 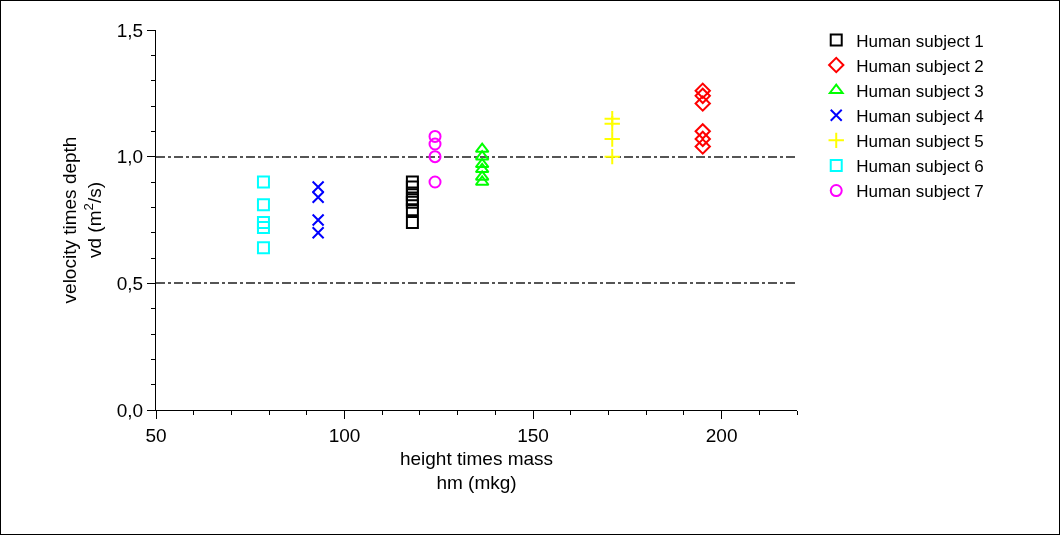 What do you see at coordinates (533, 435) in the screenshot?
I see `x-tick-label: 150` at bounding box center [533, 435].